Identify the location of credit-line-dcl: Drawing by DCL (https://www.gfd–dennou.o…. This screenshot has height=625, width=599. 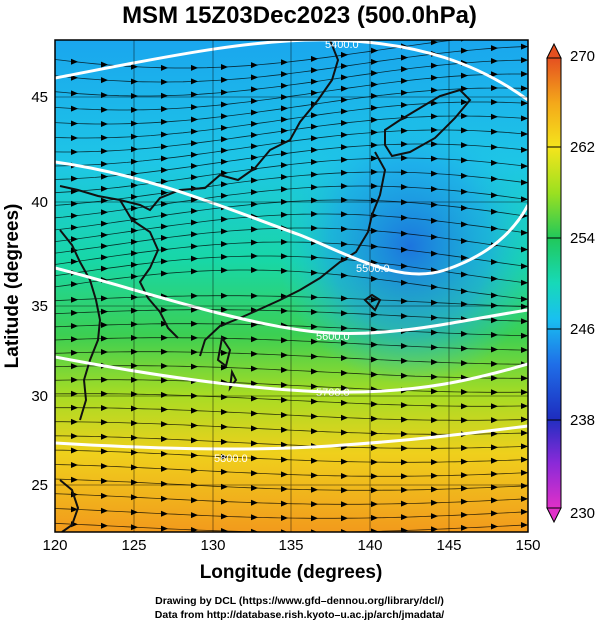
(299, 601).